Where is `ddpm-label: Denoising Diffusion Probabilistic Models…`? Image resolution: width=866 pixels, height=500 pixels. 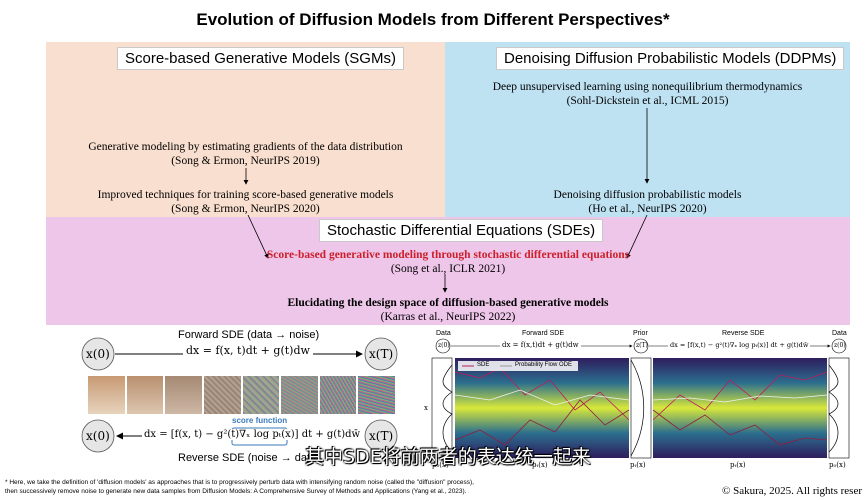 ddpm-label: Denoising Diffusion Probabilistic Models… is located at coordinates (670, 58).